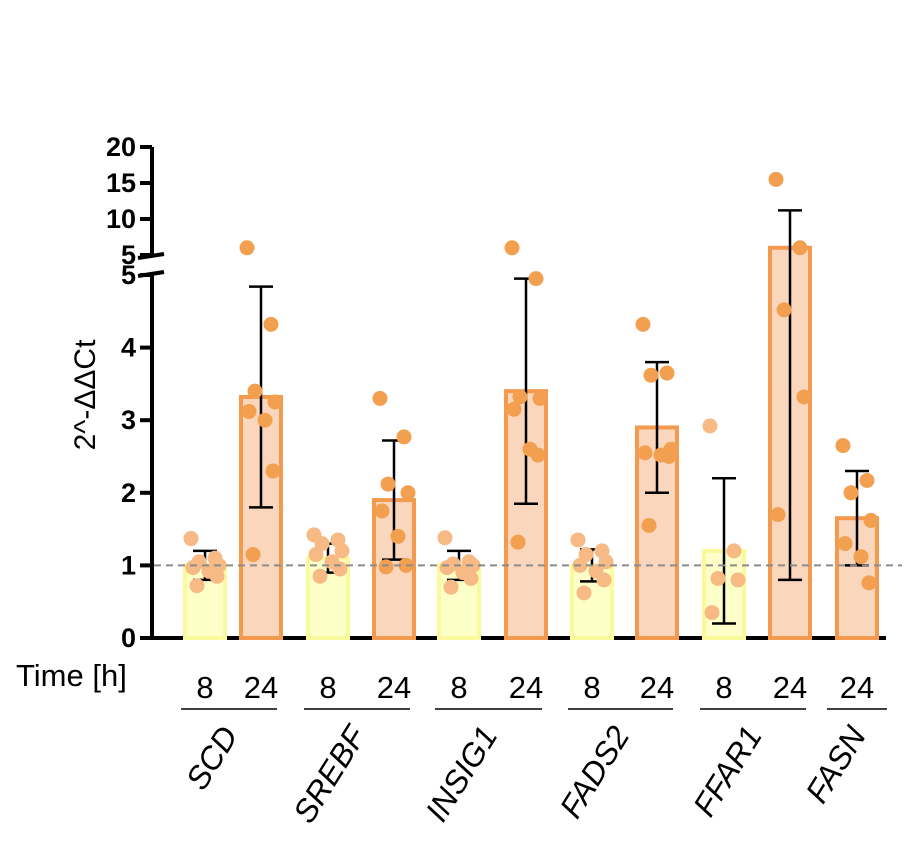  What do you see at coordinates (121, 183) in the screenshot?
I see `y-tick-label: 15` at bounding box center [121, 183].